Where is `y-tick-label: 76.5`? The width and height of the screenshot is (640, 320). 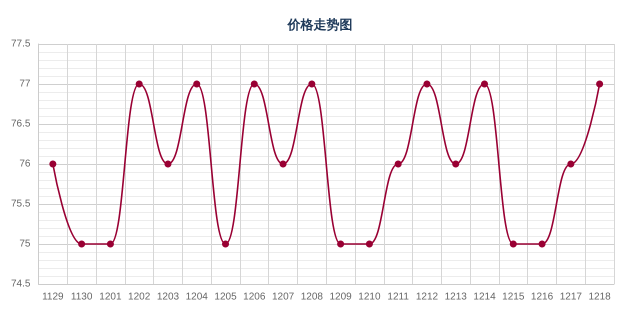
y-tick-label: 76.5 is located at coordinates (20, 124).